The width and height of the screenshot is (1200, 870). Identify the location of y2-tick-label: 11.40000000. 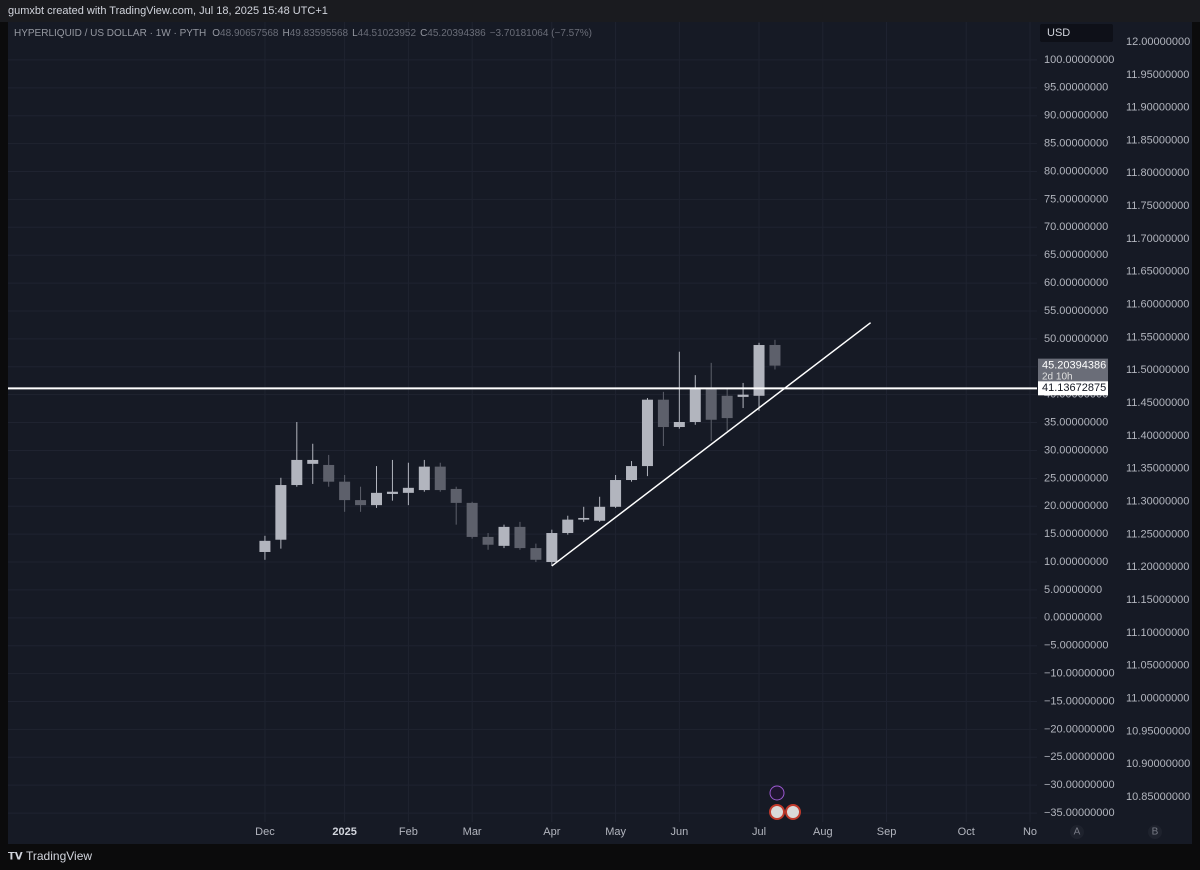
(1157, 436).